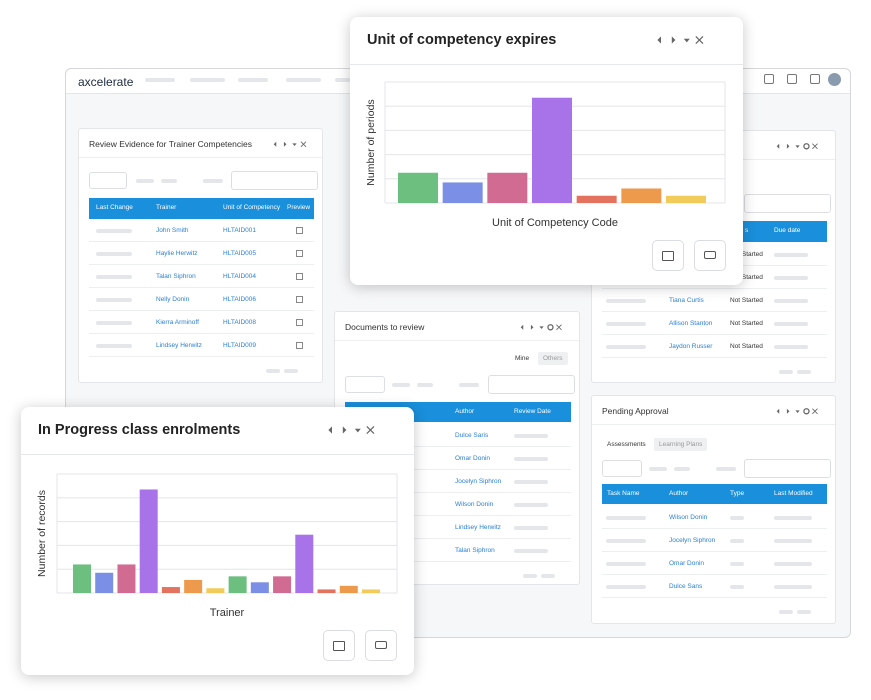  I want to click on column-header: Task Name, so click(623, 493).